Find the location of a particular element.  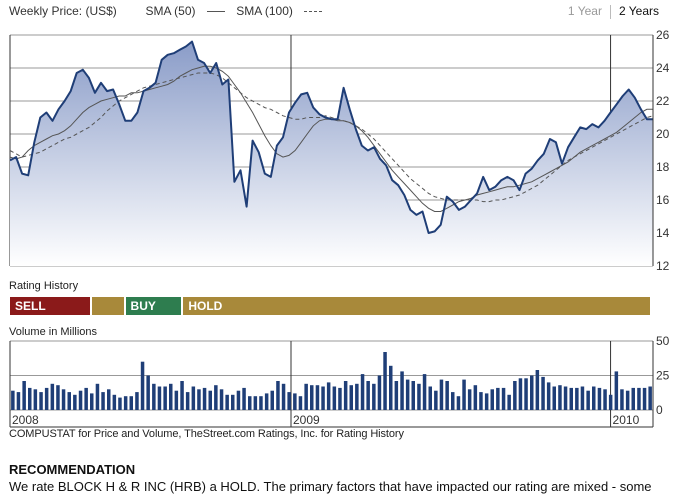

volume-tick-label: 0 is located at coordinates (659, 410).